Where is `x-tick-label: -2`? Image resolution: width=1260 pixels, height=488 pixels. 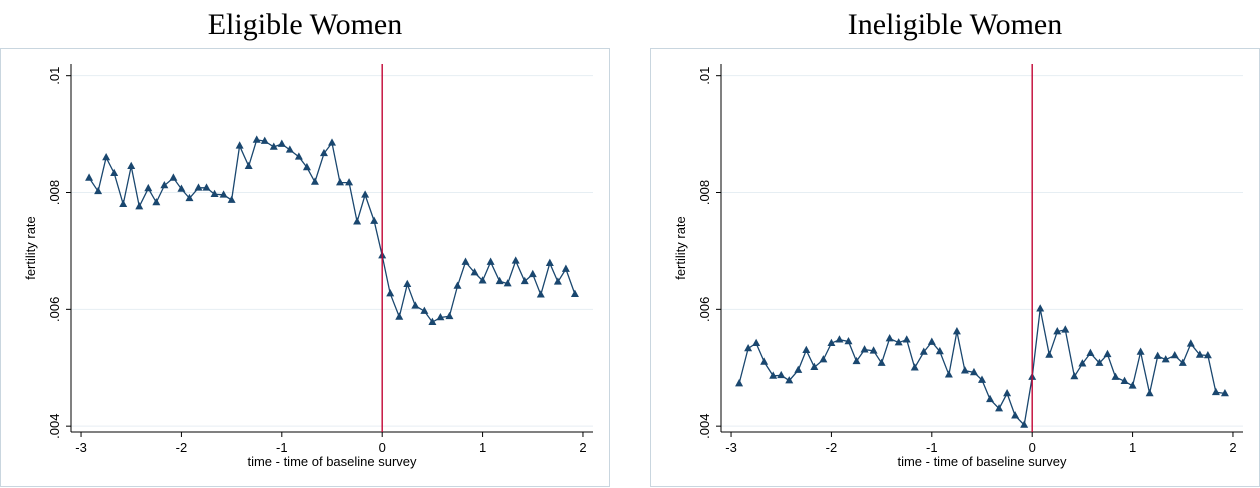
x-tick-label: -2 is located at coordinates (182, 447).